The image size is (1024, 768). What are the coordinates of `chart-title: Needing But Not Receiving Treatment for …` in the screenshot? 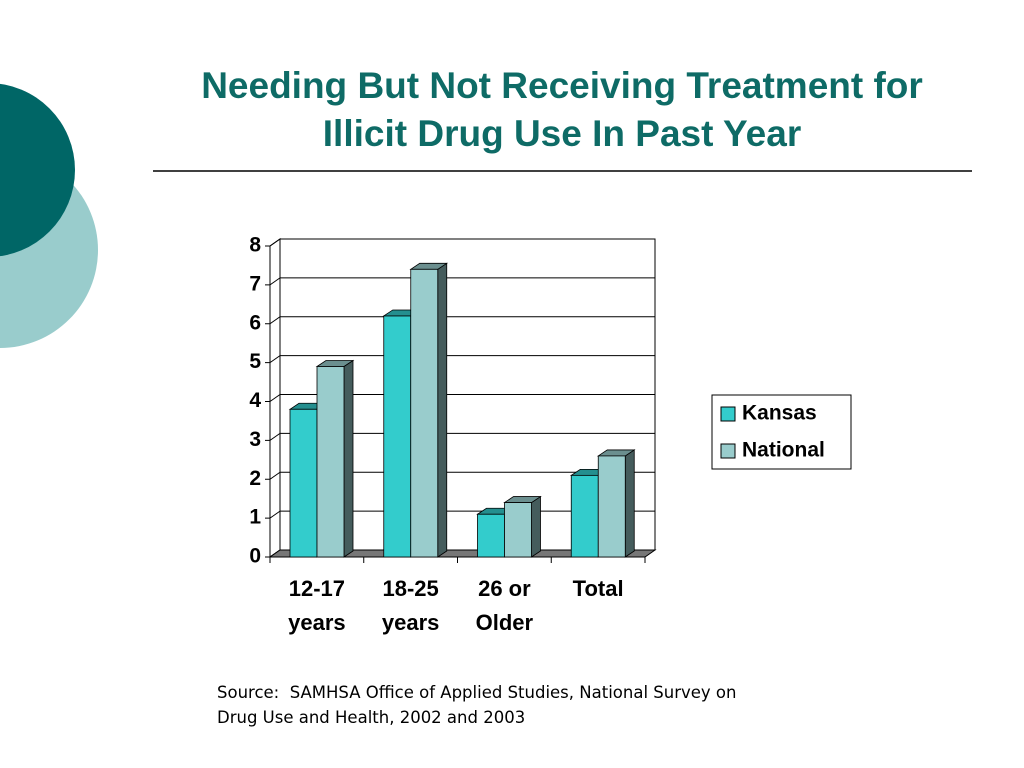 It's located at (562, 109).